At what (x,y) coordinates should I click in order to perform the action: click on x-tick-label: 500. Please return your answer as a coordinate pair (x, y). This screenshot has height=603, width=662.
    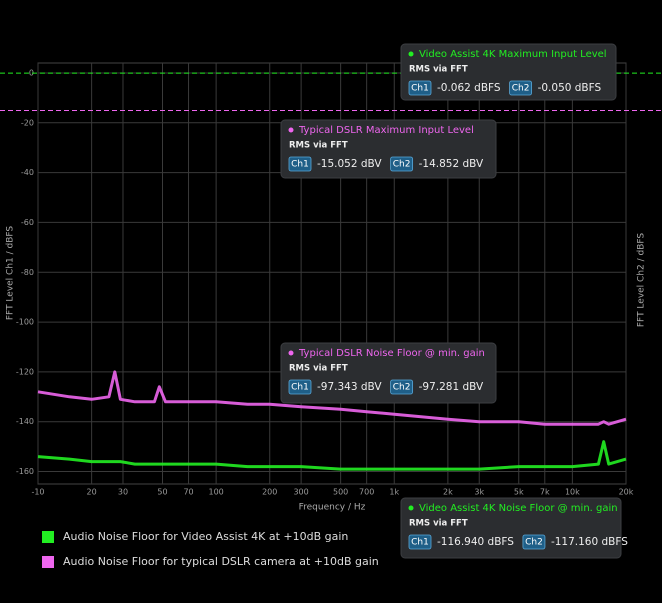
    Looking at the image, I should click on (340, 492).